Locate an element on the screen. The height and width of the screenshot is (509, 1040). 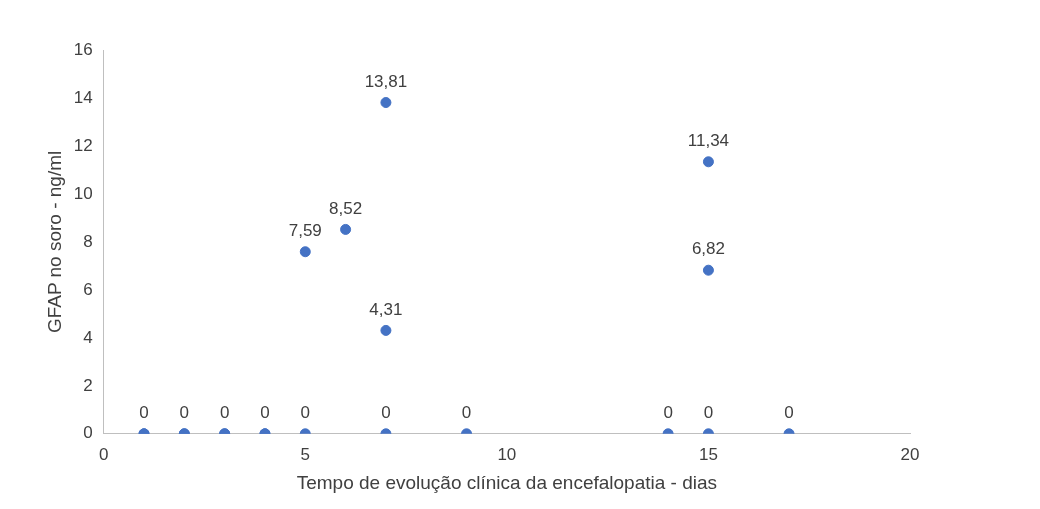
y-tick-label: 4 is located at coordinates (88, 337).